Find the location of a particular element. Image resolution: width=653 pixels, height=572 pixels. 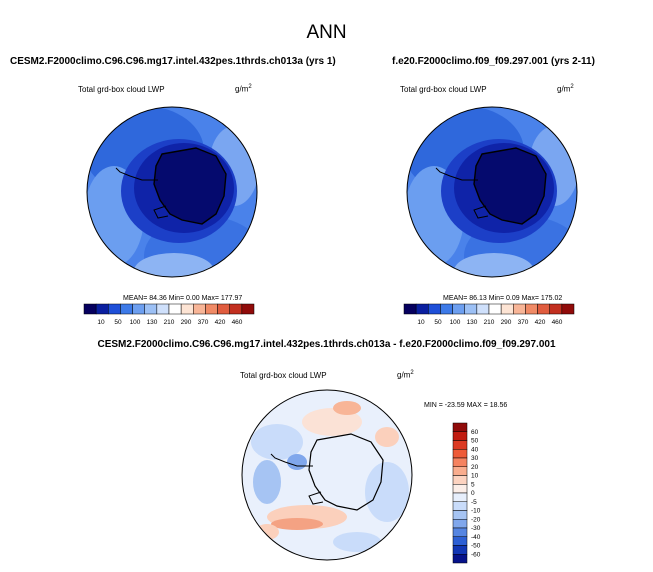

right-colorbar: 10 50 100 130 210 290 370 420 460 is located at coordinates (489, 314).